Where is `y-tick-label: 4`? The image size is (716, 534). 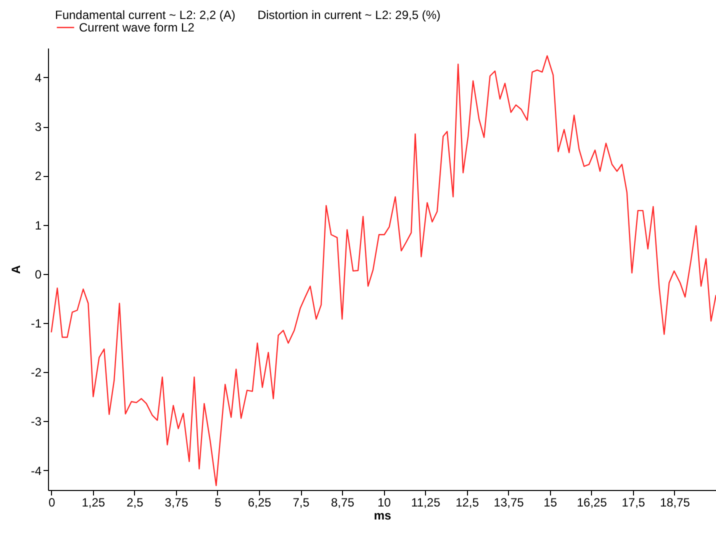 y-tick-label: 4 is located at coordinates (38, 77).